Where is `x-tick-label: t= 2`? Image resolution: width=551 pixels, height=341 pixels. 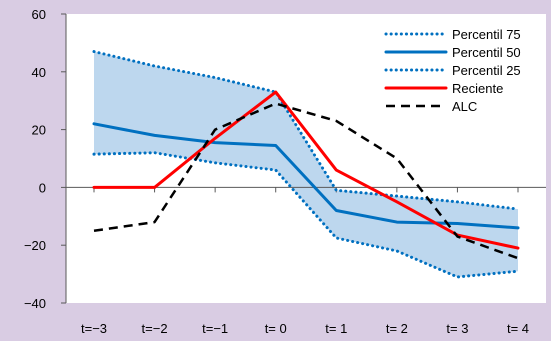
x-tick-label: t= 2 is located at coordinates (397, 328).